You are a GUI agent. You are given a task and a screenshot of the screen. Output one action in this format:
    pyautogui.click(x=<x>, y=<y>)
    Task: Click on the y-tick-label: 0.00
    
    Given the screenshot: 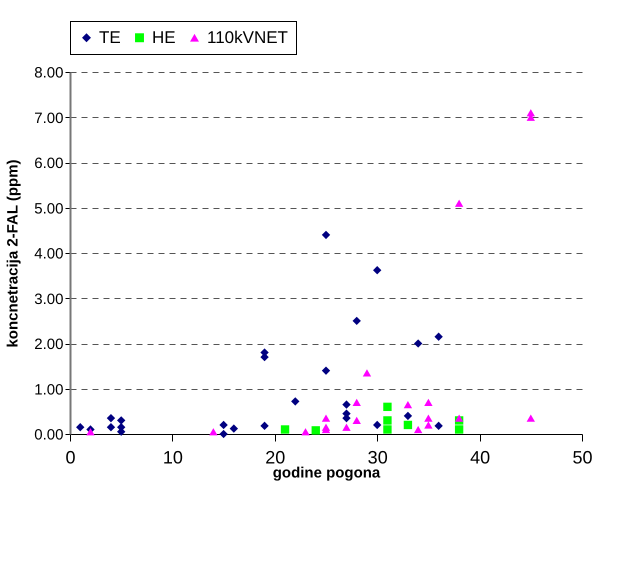 What is the action you would take?
    pyautogui.click(x=49, y=435)
    